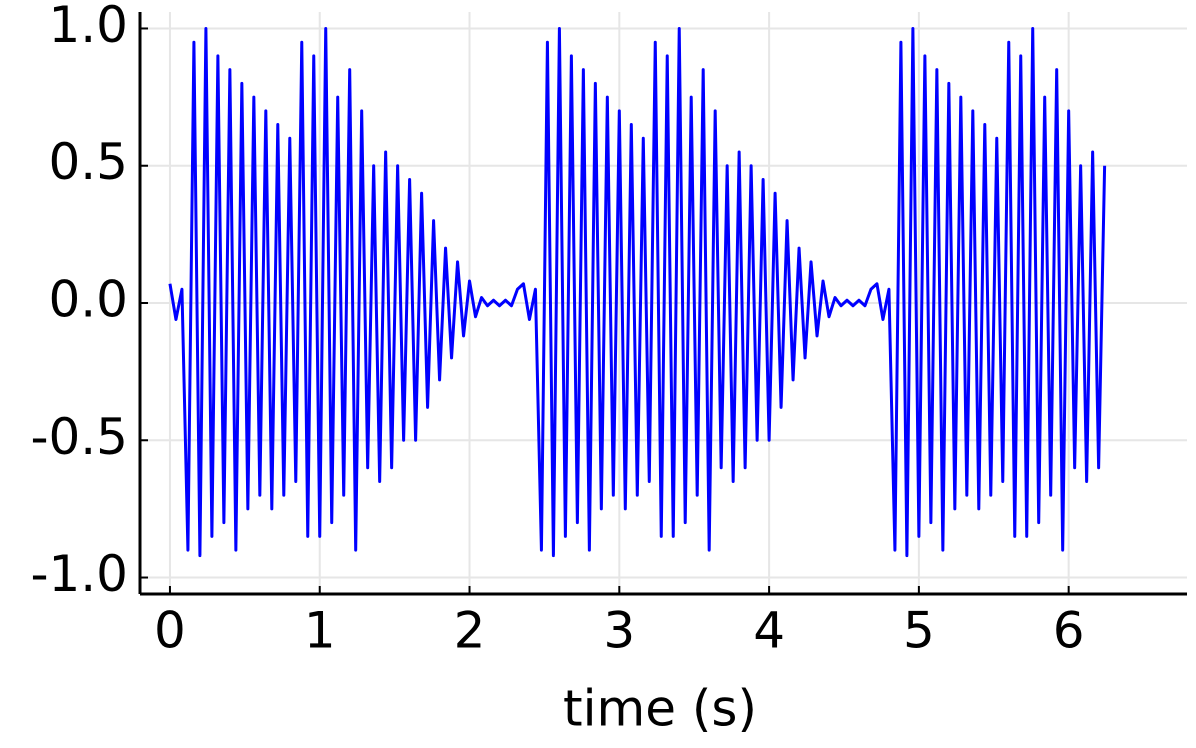  Describe the element at coordinates (88, 27) in the screenshot. I see `y-tick-label: 1.0` at that location.